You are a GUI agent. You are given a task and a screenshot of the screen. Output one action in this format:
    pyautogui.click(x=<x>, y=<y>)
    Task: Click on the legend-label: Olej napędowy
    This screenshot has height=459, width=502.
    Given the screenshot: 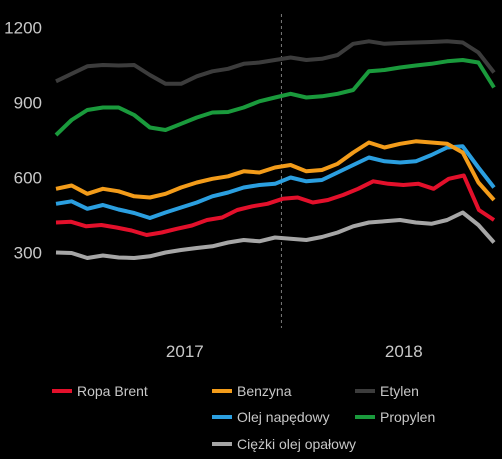 What is the action you would take?
    pyautogui.click(x=283, y=417)
    